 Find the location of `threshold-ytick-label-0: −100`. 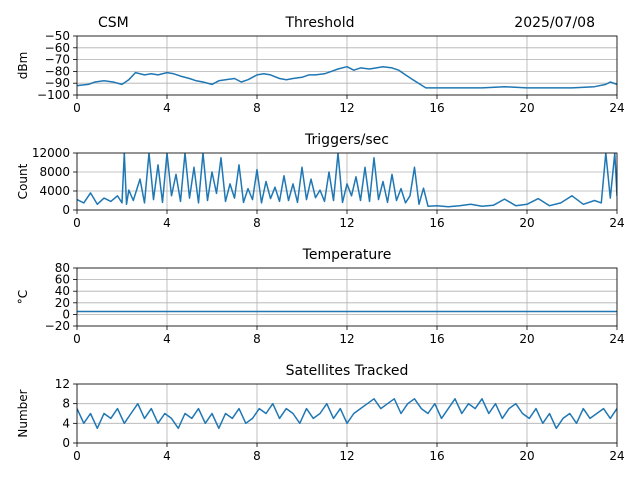

threshold-ytick-label-0: −100 is located at coordinates (53, 95).